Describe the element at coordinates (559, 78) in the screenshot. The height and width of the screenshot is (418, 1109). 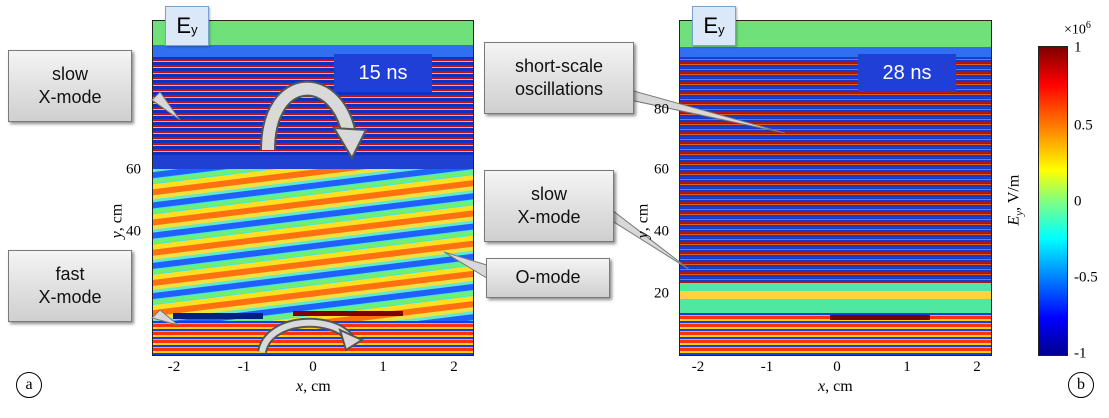
I see `callout-short-scale-b: short-scale oscillations` at that location.